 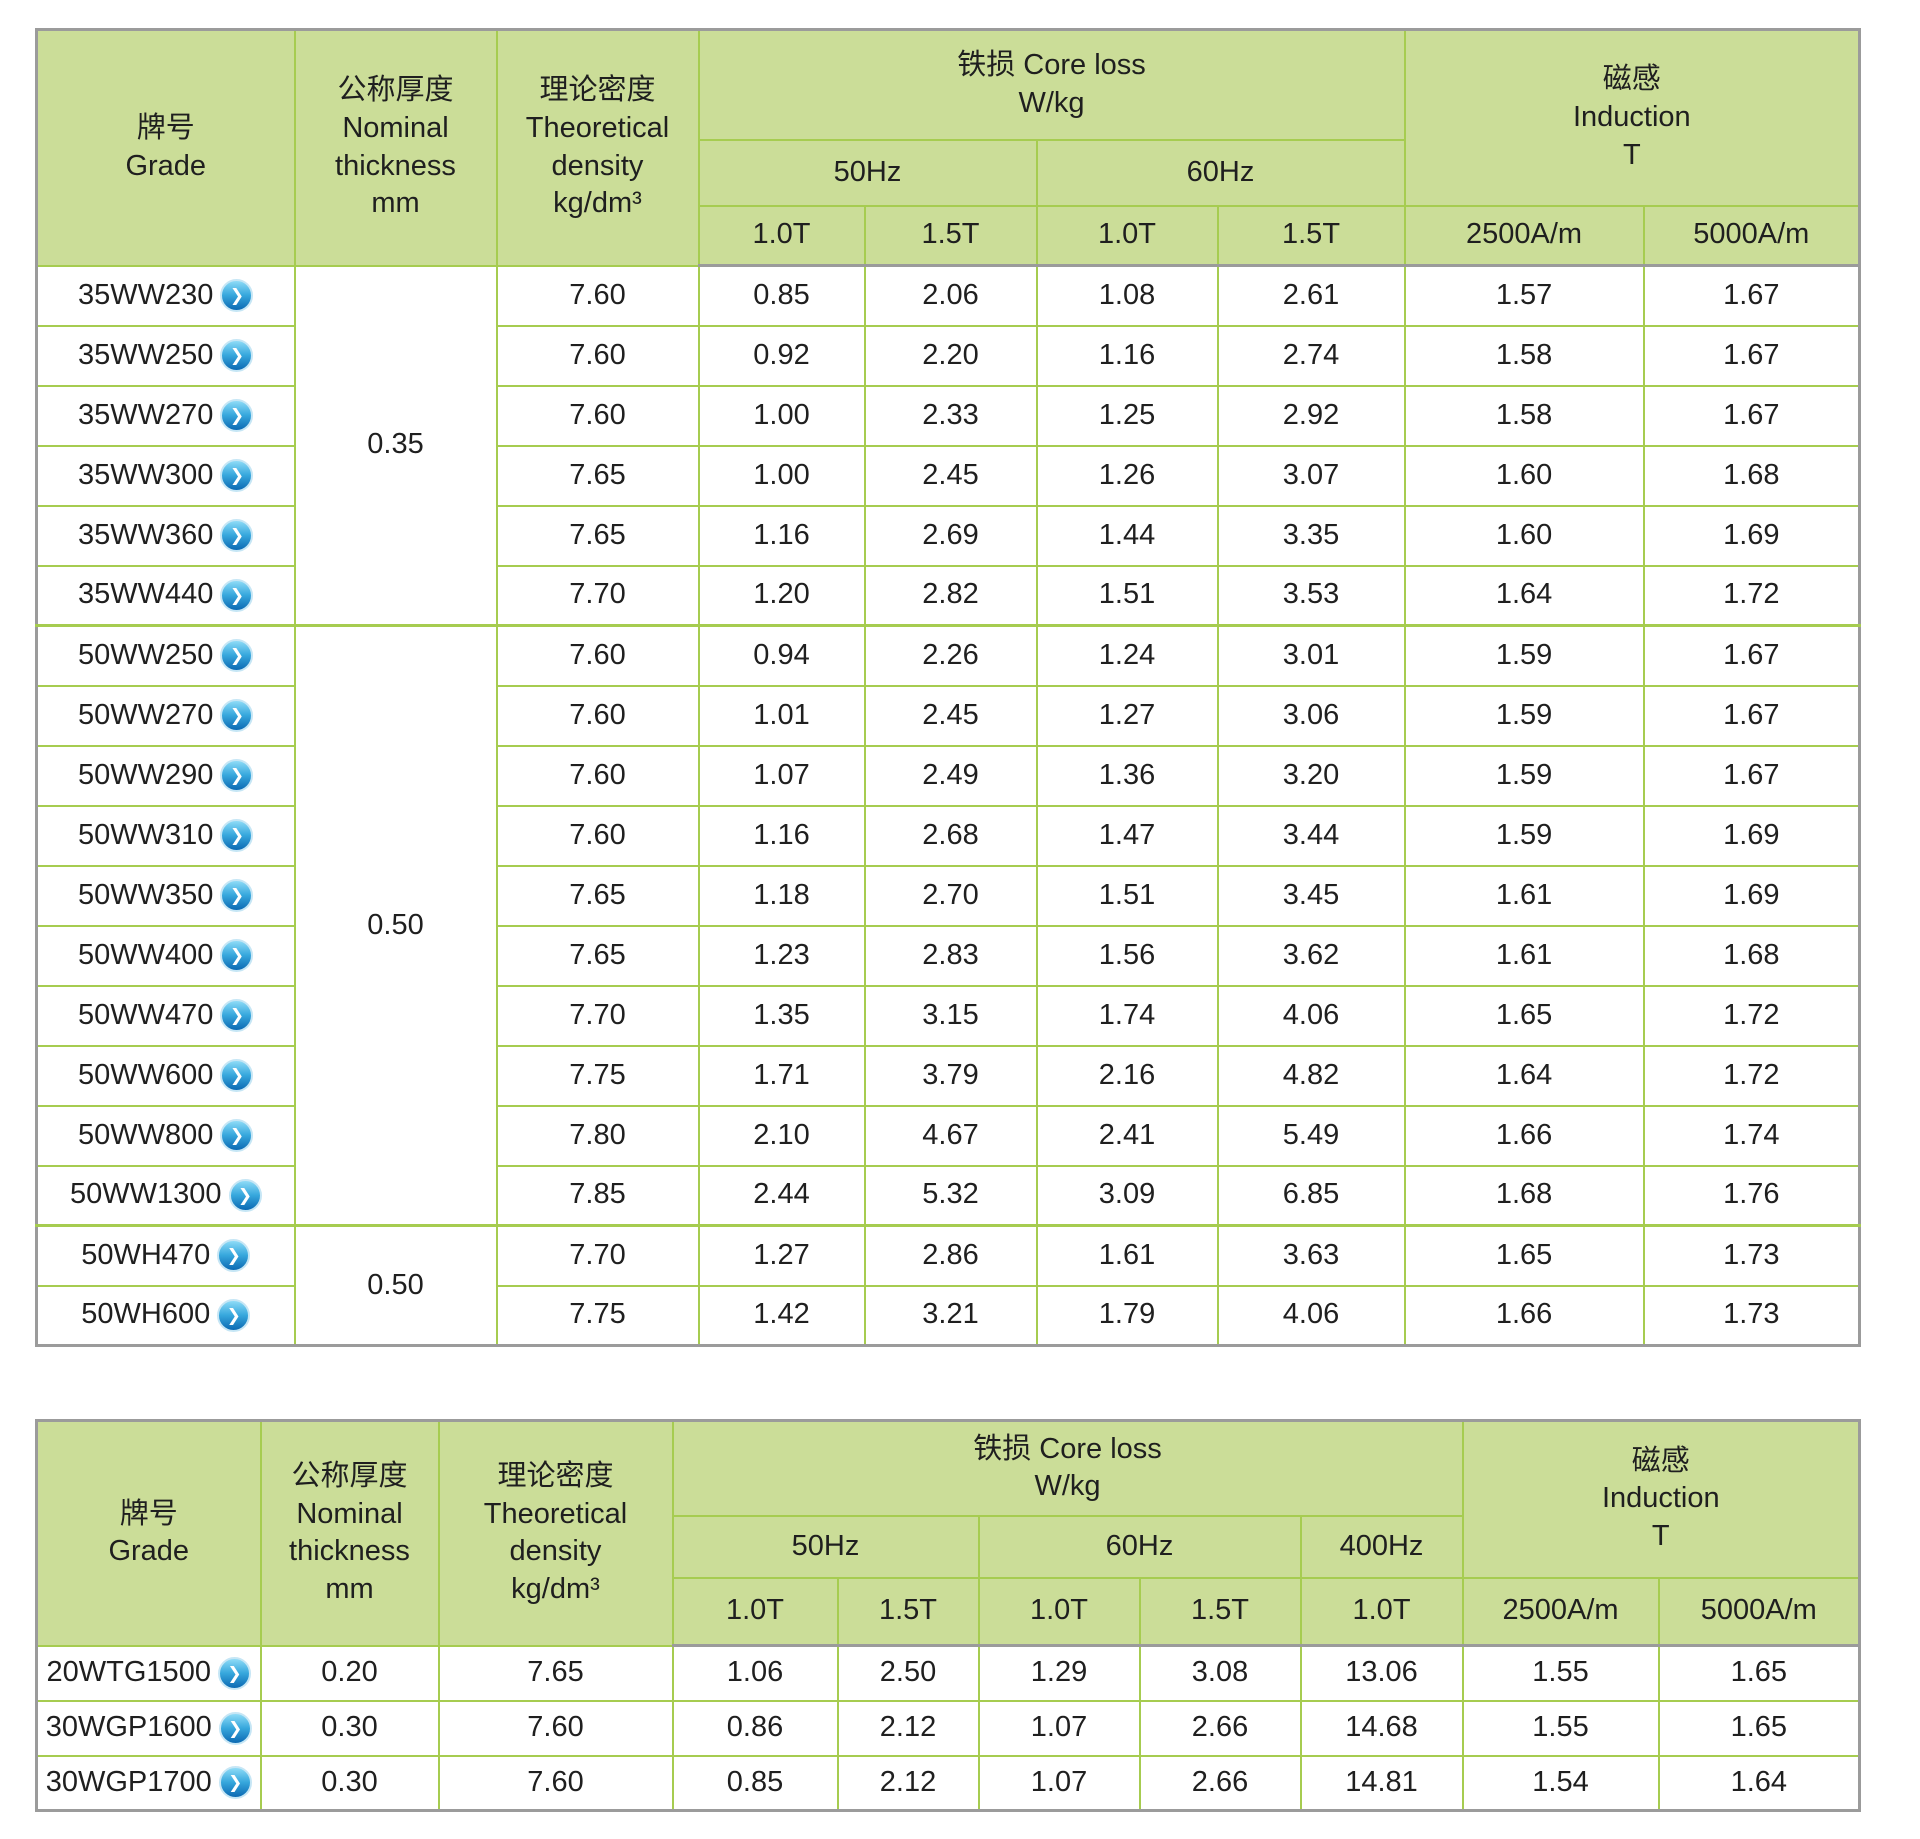 I want to click on grade-label: 50WW270, so click(x=146, y=714).